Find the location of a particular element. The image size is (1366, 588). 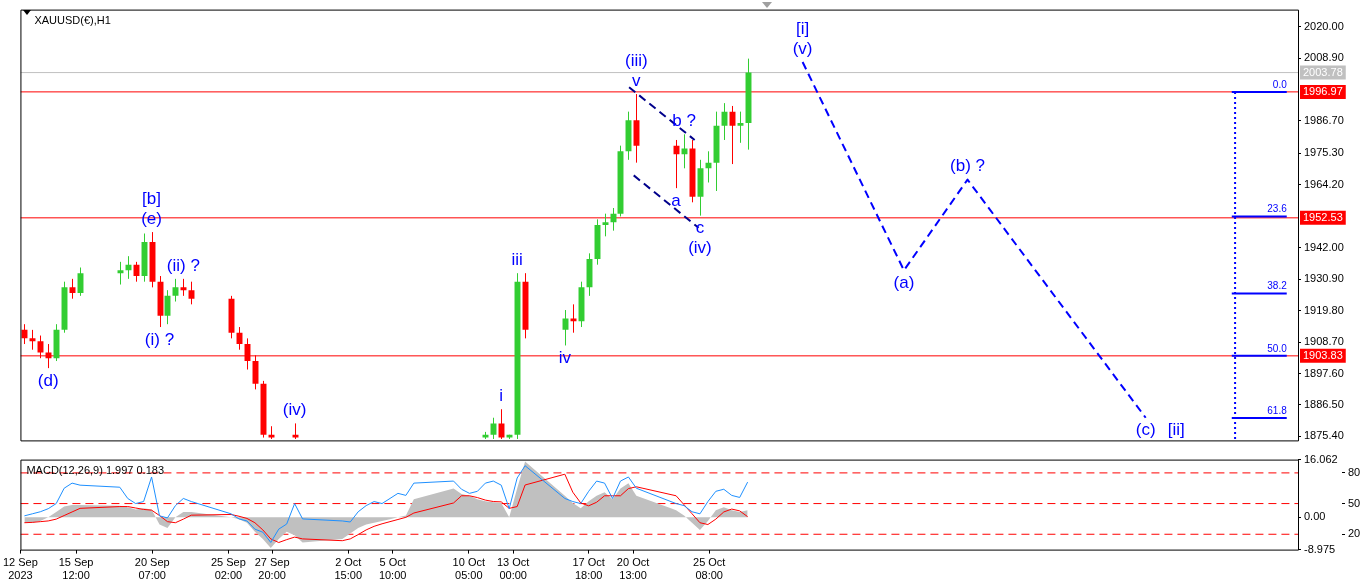

y-tick-label: 1942.00 is located at coordinates (1324, 246).